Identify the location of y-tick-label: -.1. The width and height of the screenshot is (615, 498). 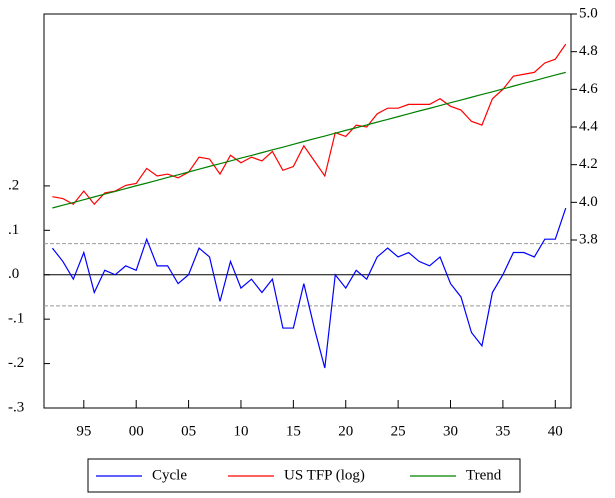
(16, 319).